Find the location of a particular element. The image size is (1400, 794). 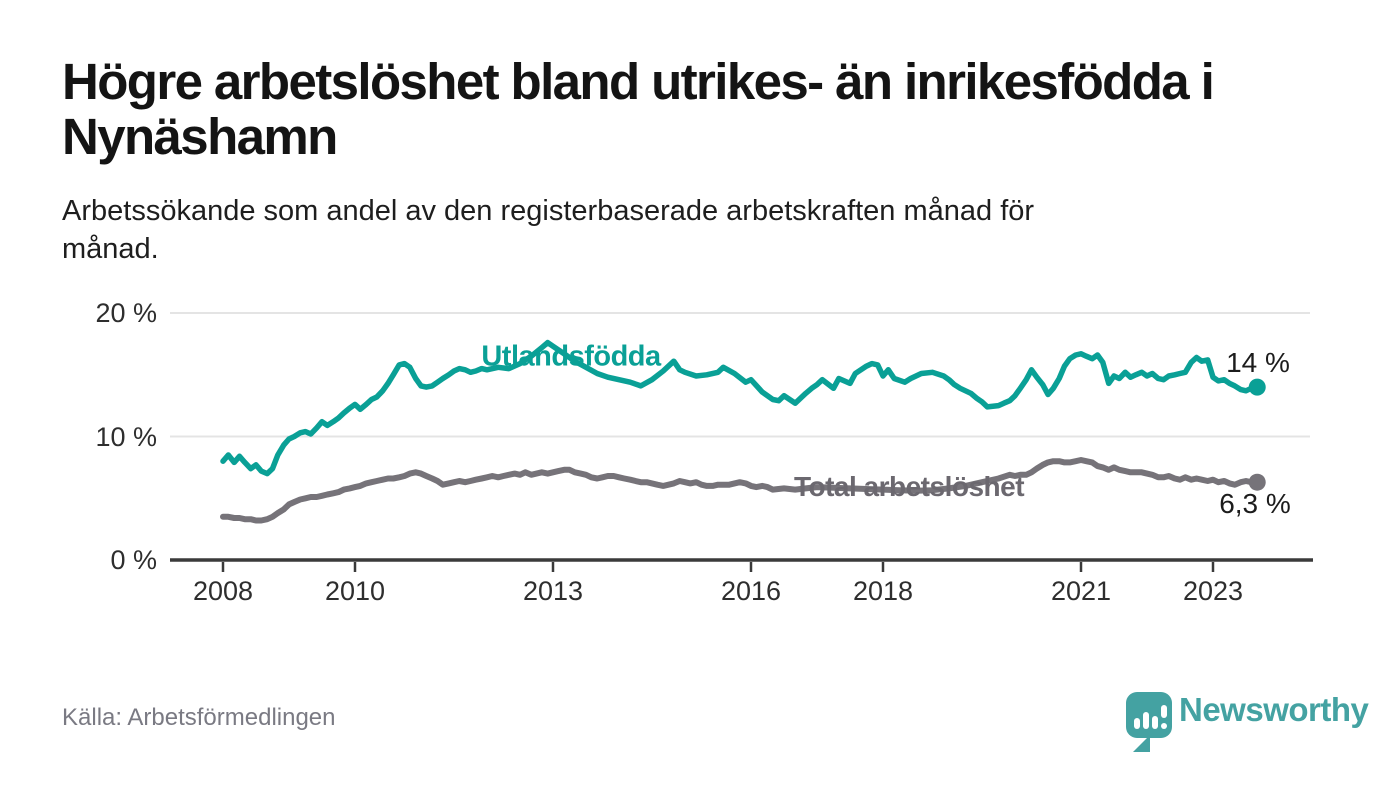

series-label-total-arbetsloshet: Total arbetslöshet is located at coordinates (909, 486).